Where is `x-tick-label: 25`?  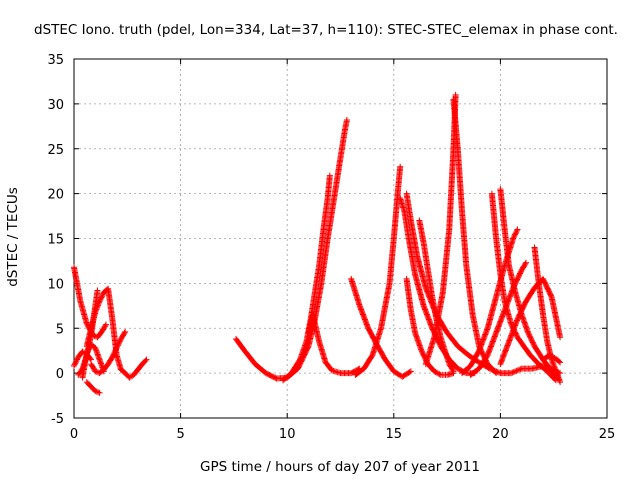
x-tick-label: 25 is located at coordinates (607, 434).